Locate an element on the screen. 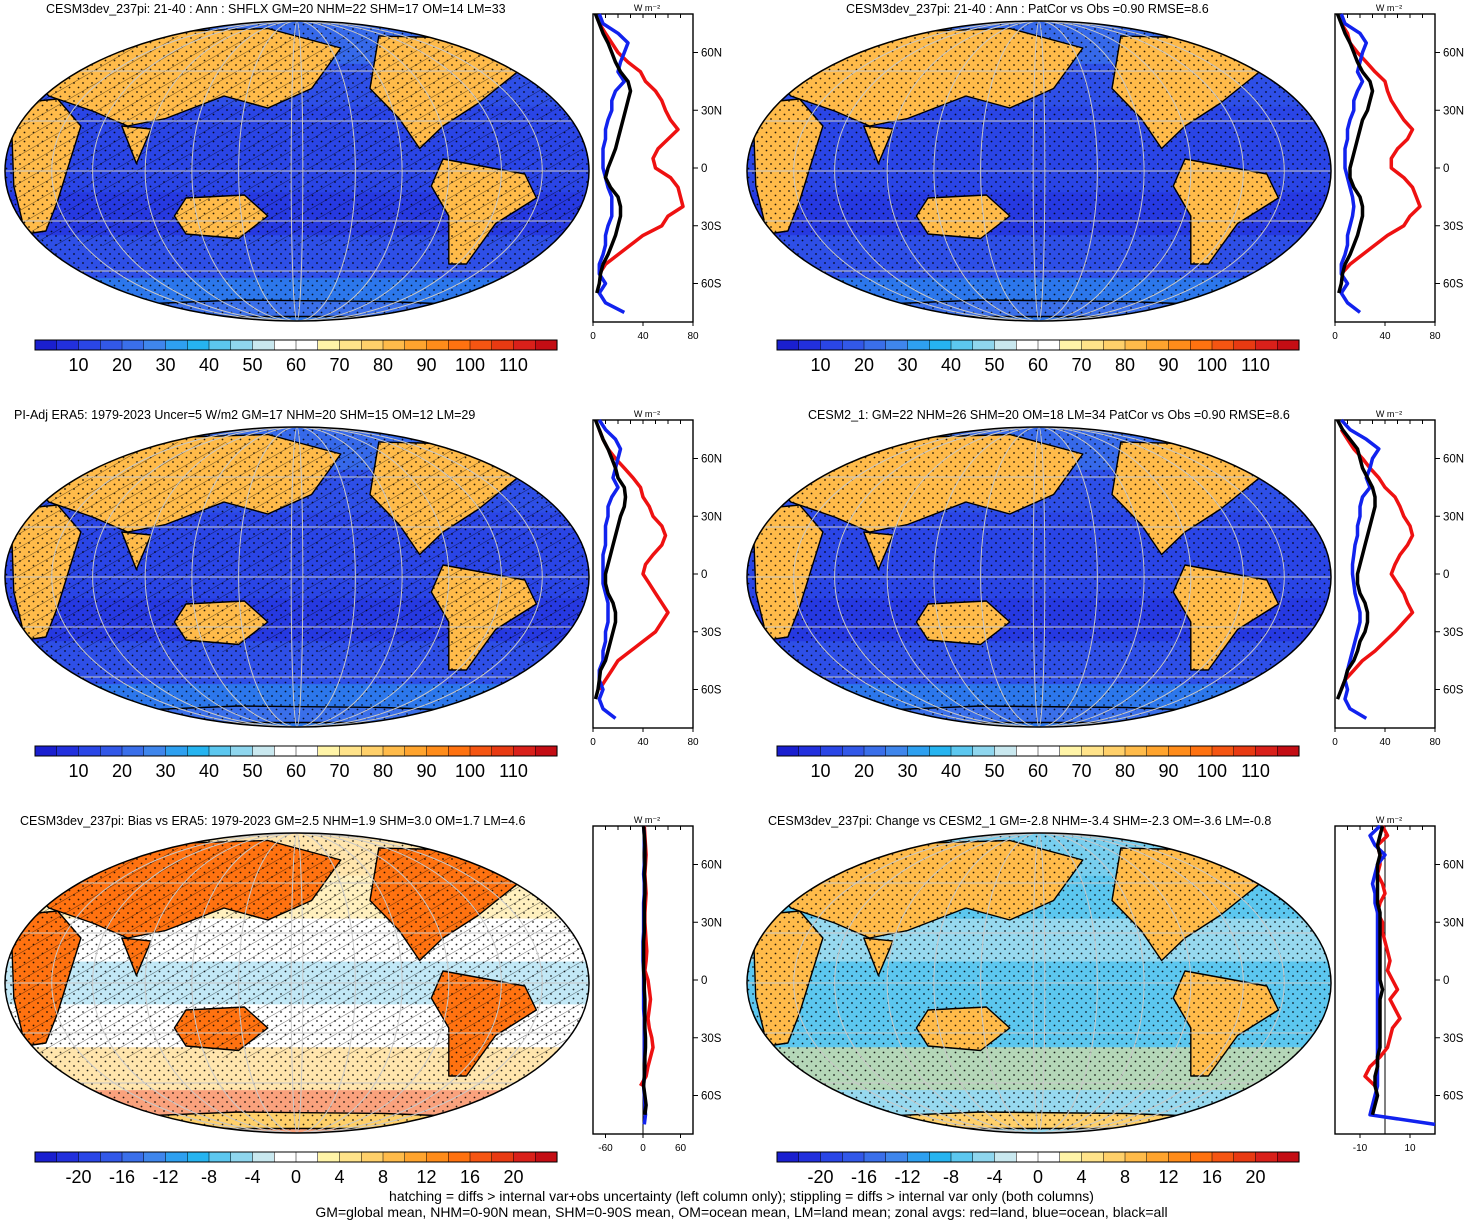 The image size is (1483, 1221). colorbar-label: 100 is located at coordinates (1212, 365).